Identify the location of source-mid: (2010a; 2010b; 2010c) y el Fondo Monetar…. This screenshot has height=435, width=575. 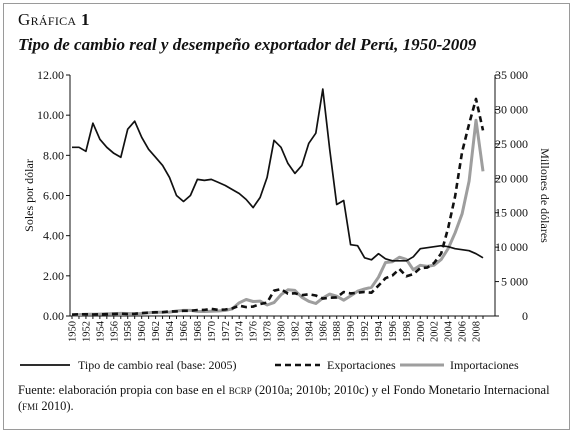
(284, 398).